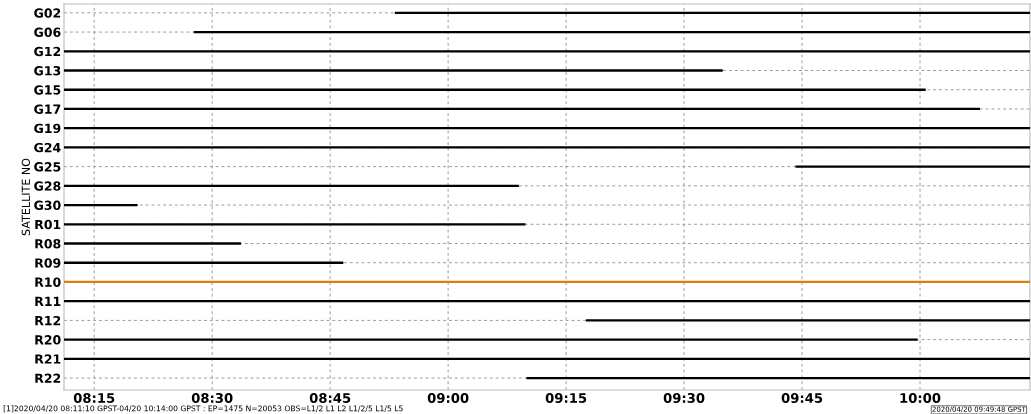 The width and height of the screenshot is (1031, 414). Describe the element at coordinates (47, 109) in the screenshot. I see `y-tick-label: G17` at that location.